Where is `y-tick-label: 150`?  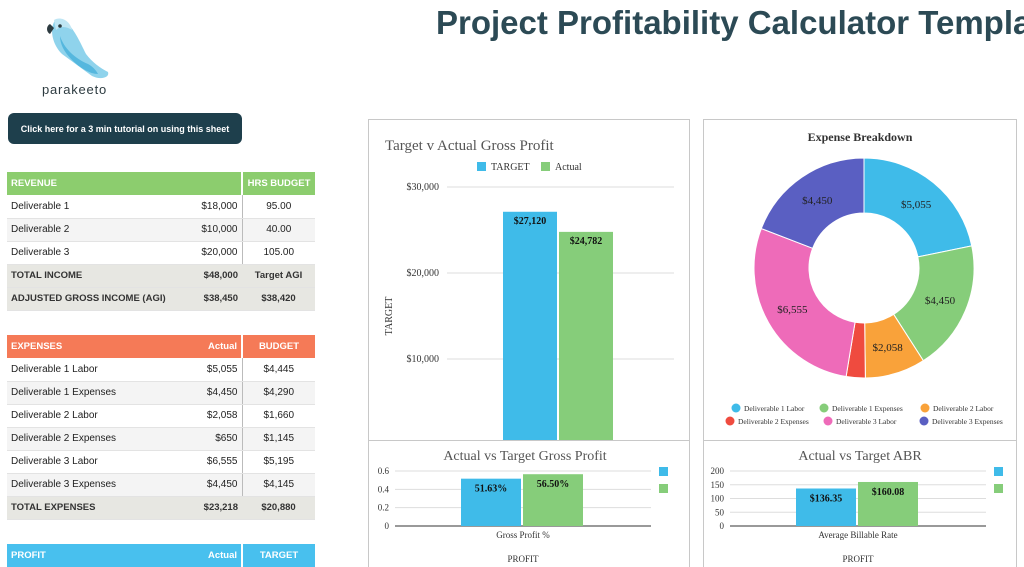
y-tick-label: 150 is located at coordinates (718, 485).